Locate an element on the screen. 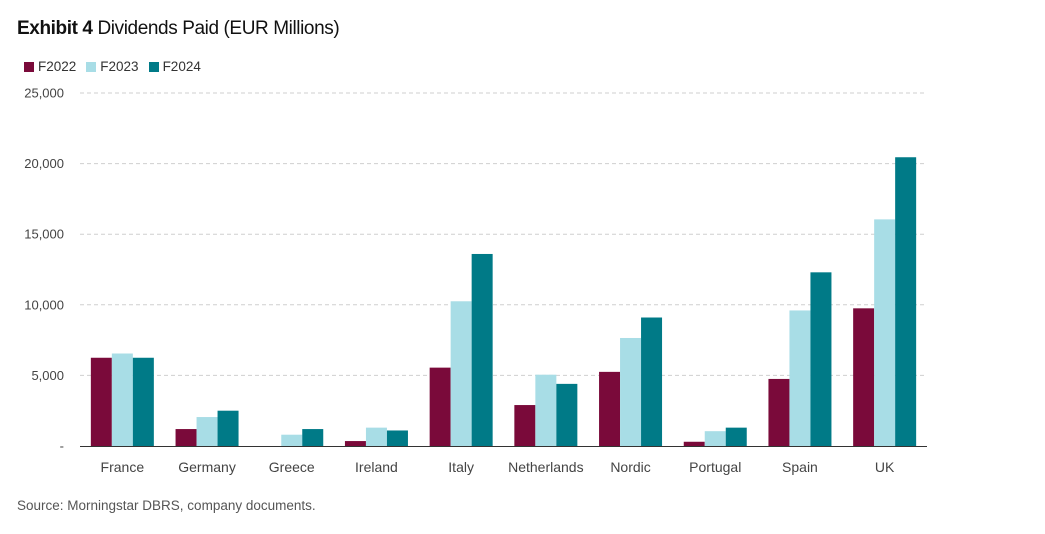  y-tick-label: - is located at coordinates (62, 446).